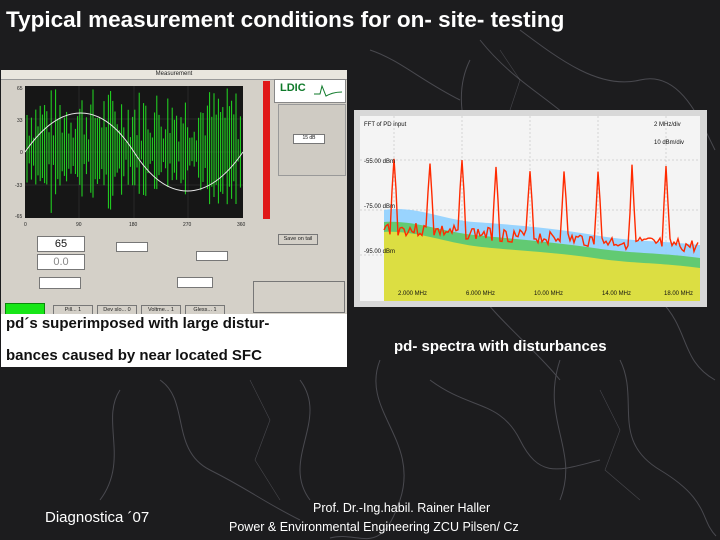  What do you see at coordinates (133, 225) in the screenshot?
I see `svg-text: 180` at bounding box center [133, 225].